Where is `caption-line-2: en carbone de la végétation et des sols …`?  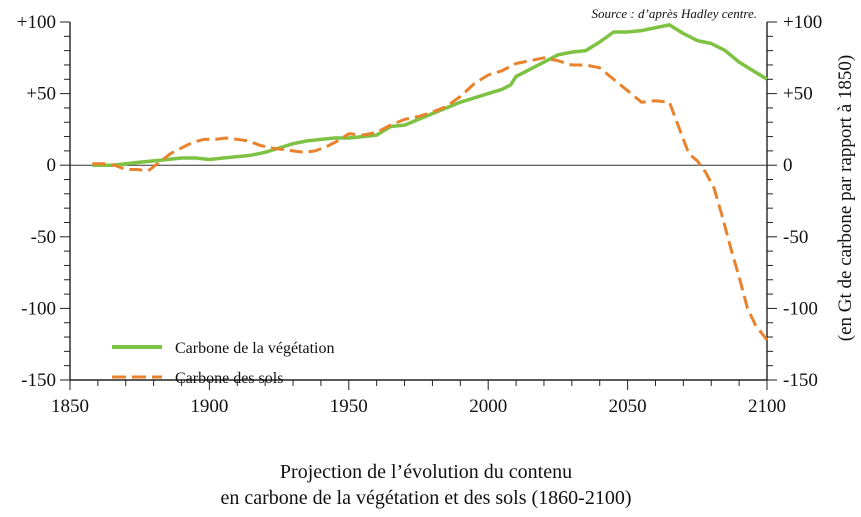 caption-line-2: en carbone de la végétation et des sols … is located at coordinates (426, 498).